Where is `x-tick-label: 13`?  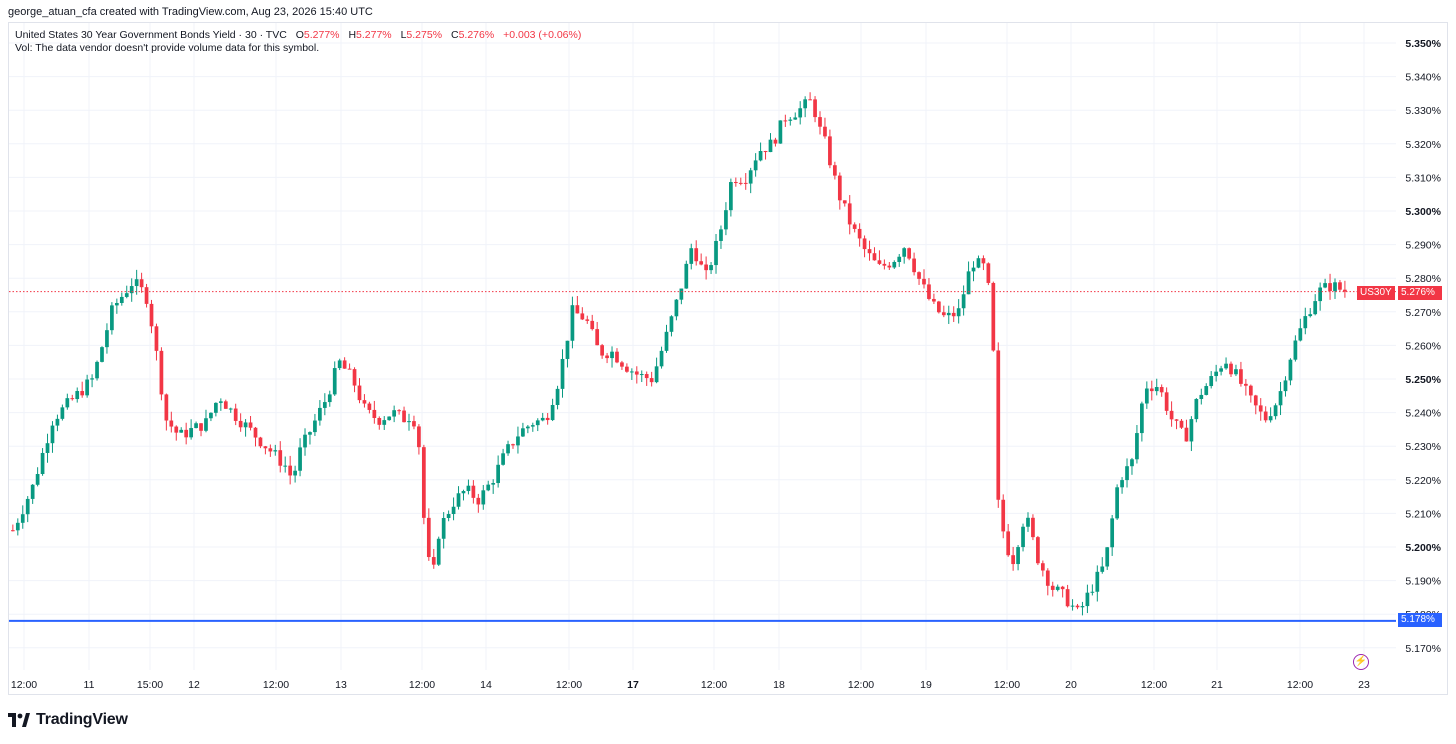 x-tick-label: 13 is located at coordinates (341, 685).